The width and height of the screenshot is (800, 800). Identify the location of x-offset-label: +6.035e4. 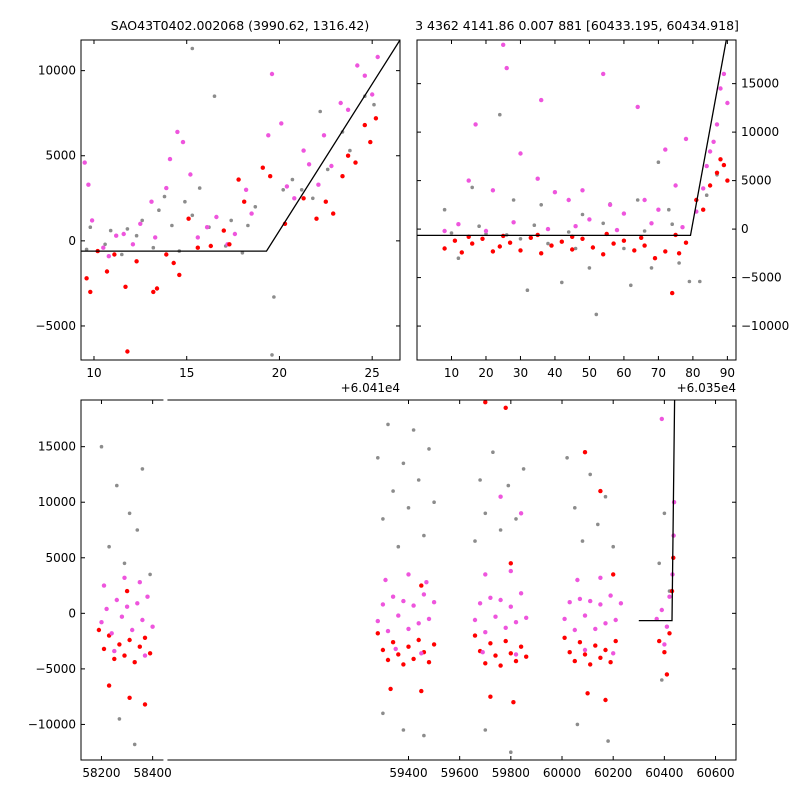
(706, 388).